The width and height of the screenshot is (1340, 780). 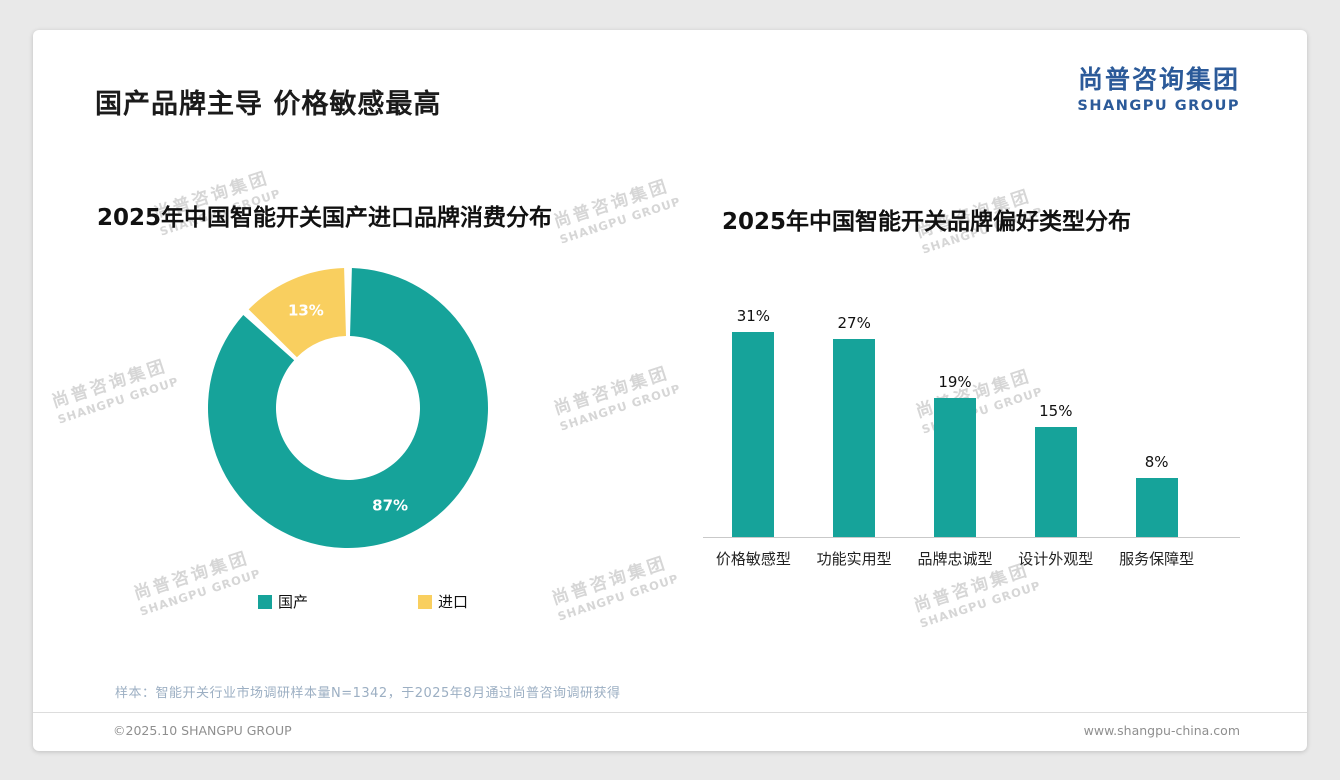 I want to click on legend-item: 国产, so click(x=282, y=601).